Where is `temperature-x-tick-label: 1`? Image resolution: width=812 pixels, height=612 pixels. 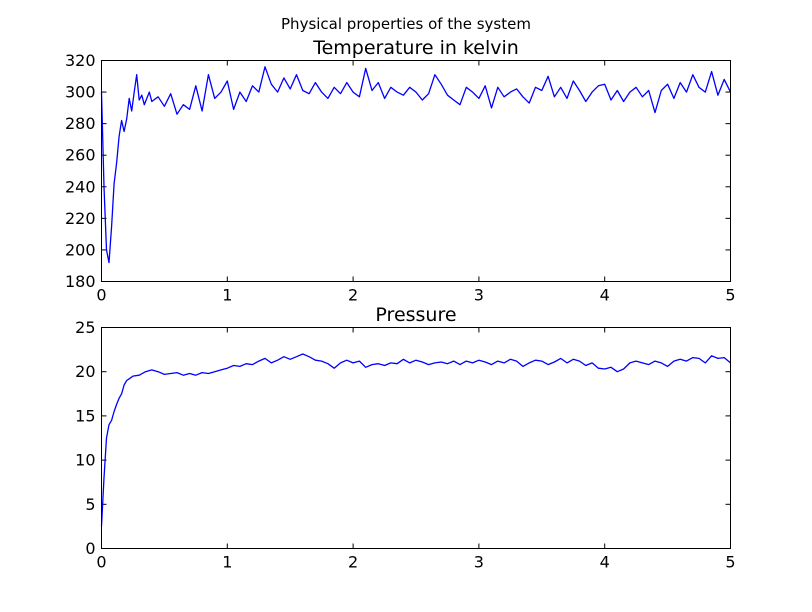
temperature-x-tick-label: 1 is located at coordinates (227, 295).